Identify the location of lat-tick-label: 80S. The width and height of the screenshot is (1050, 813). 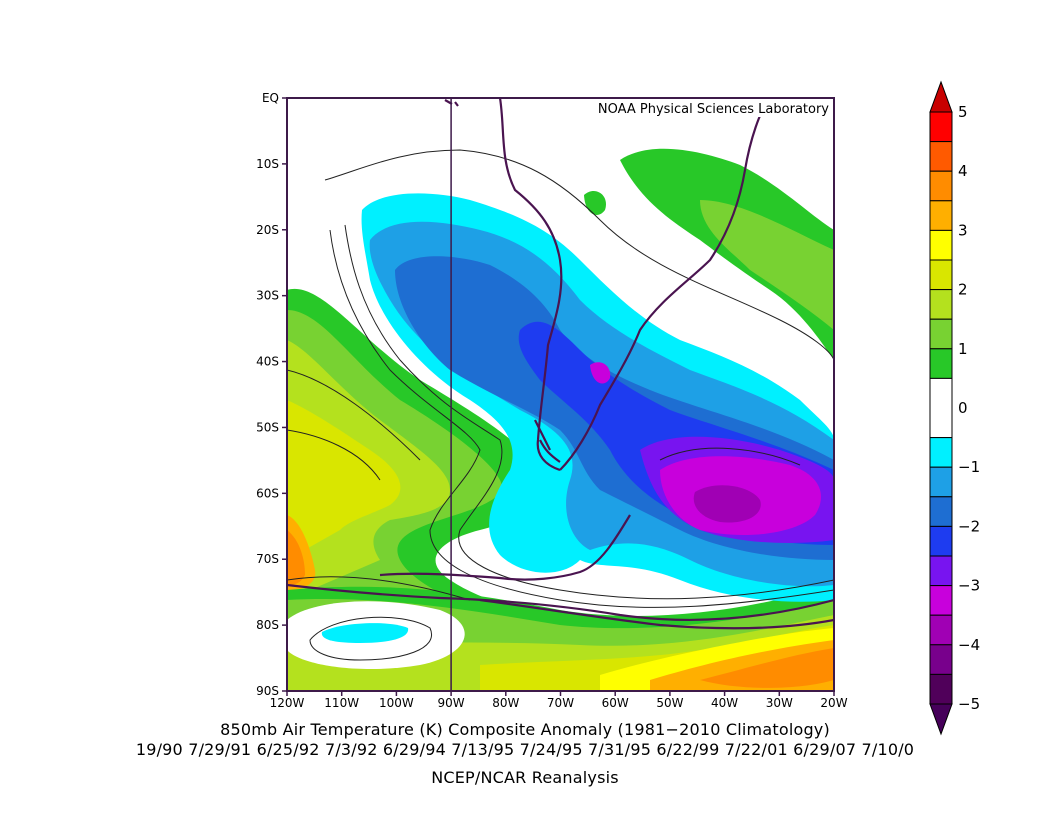
(267, 625).